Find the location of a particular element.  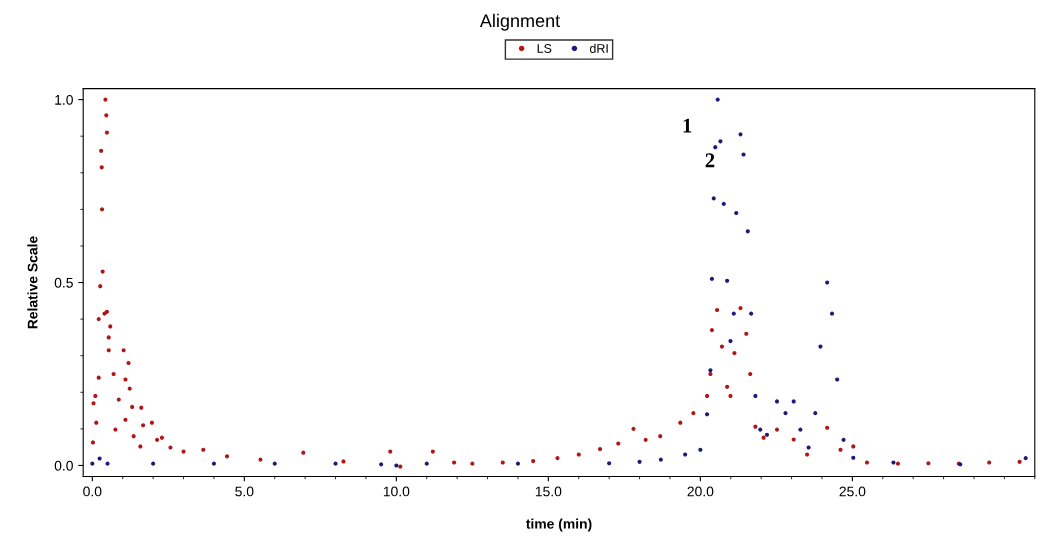

y-tick-label: 0.5 is located at coordinates (63, 282).